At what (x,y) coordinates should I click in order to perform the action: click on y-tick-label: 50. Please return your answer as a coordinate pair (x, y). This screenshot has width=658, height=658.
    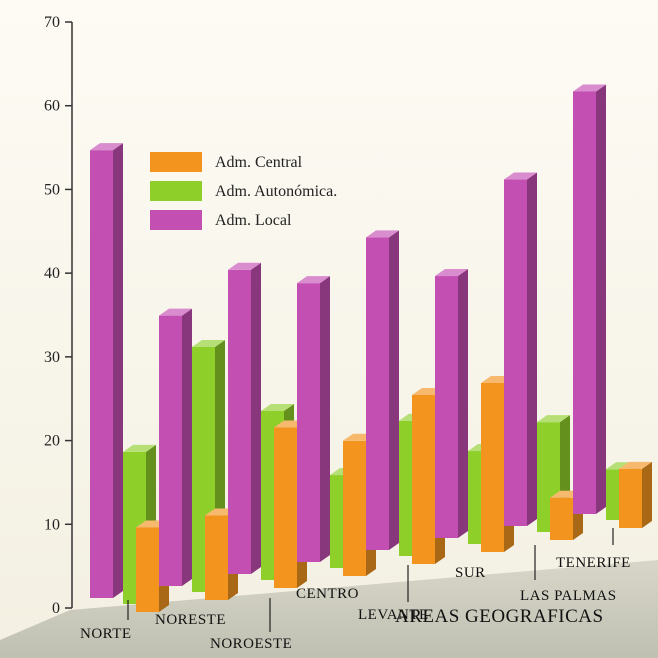
    Looking at the image, I should click on (52, 189).